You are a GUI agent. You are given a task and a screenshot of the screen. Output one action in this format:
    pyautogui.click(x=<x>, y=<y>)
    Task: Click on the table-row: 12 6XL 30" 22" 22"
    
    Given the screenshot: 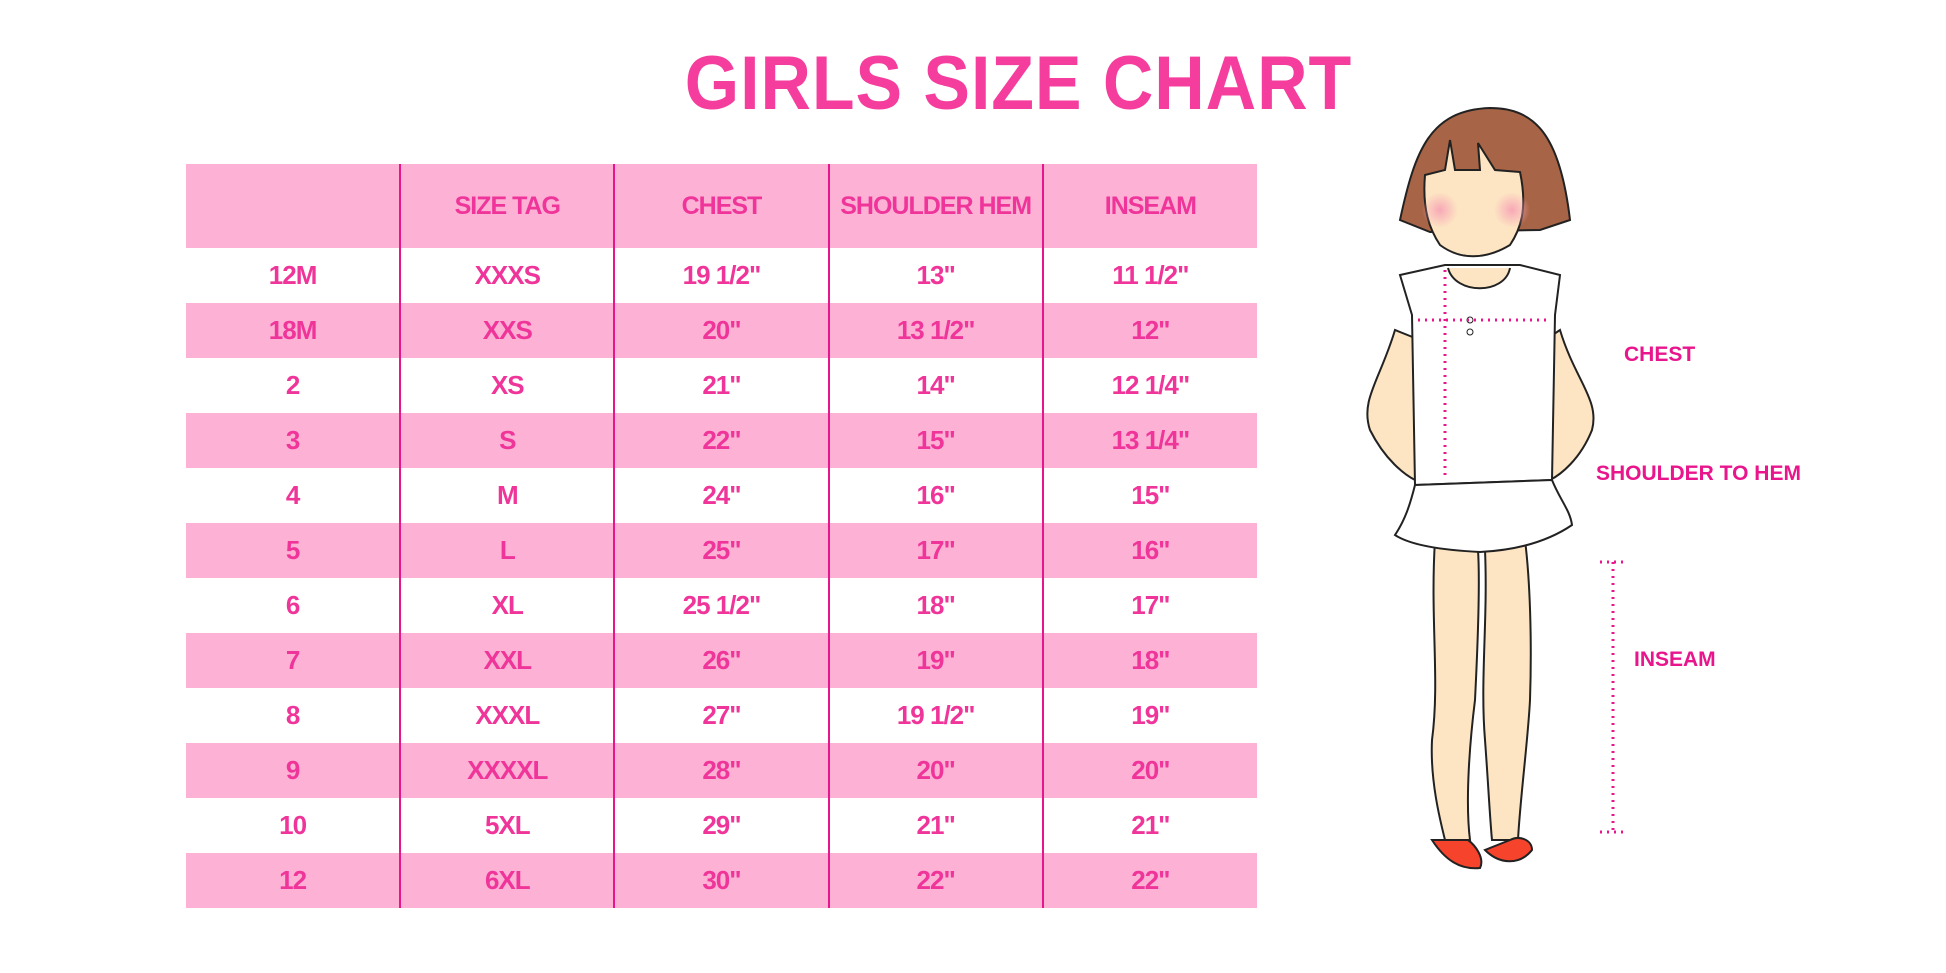 What is the action you would take?
    pyautogui.click(x=721, y=880)
    